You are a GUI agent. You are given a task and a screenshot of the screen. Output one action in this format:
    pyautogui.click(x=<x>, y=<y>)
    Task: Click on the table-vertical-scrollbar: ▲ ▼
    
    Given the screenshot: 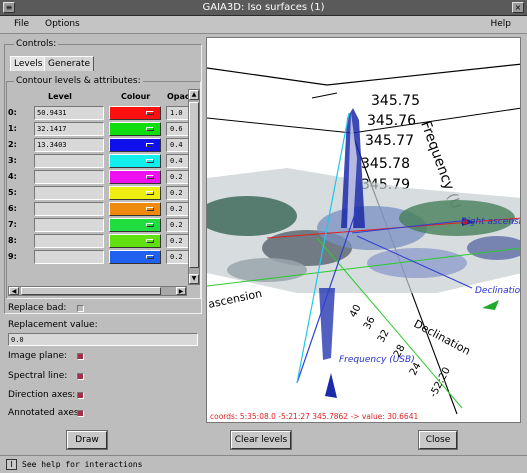 What is the action you would take?
    pyautogui.click(x=194, y=187)
    